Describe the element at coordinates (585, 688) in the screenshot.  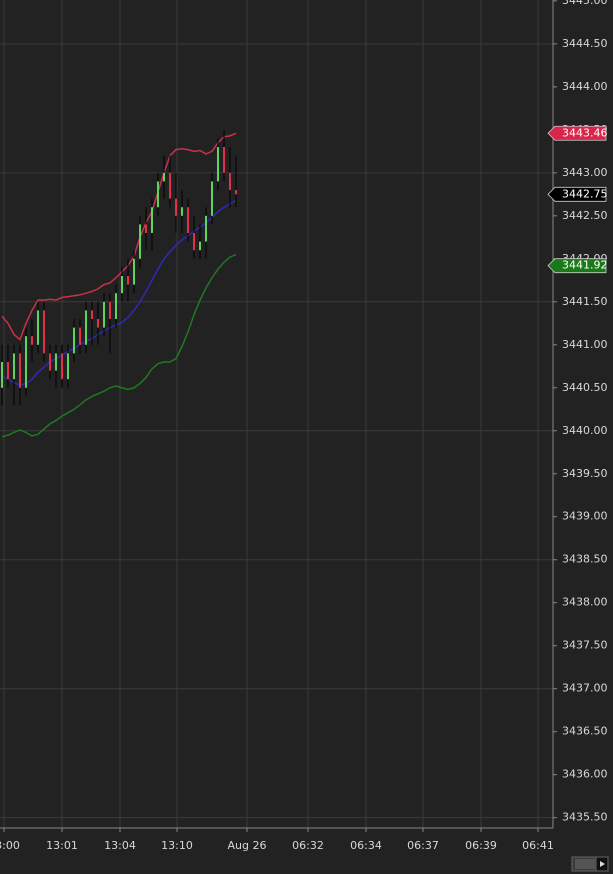
I see `y-tick-label: 3437.00` at that location.